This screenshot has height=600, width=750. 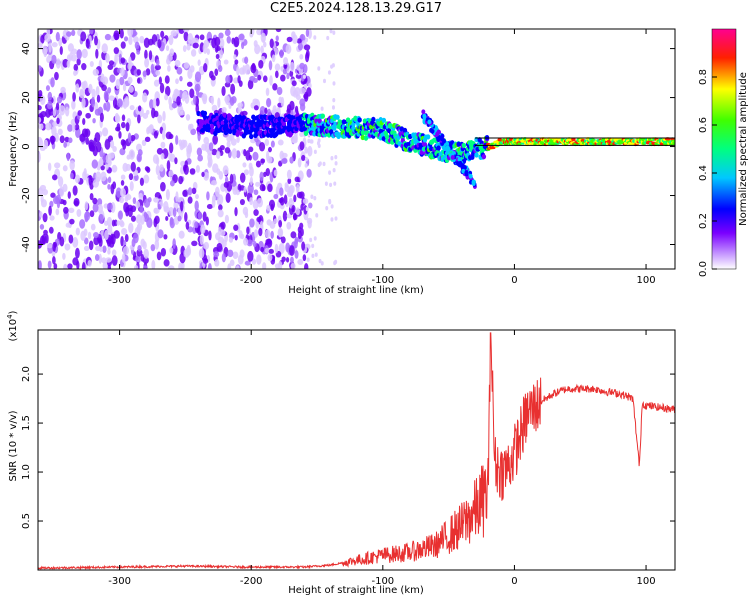 I want to click on spectrogram-y-tick-label: 20, so click(x=26, y=97).